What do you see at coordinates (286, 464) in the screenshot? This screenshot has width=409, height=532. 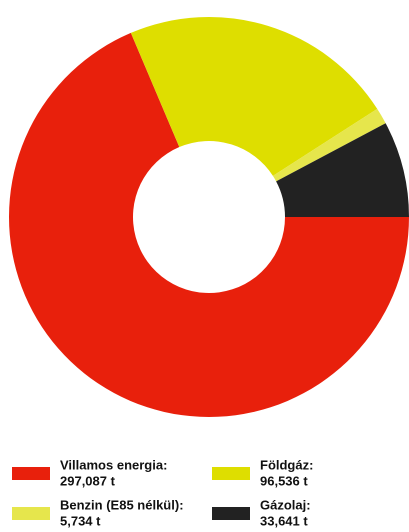 I see `legend-label: Földgáz:` at bounding box center [286, 464].